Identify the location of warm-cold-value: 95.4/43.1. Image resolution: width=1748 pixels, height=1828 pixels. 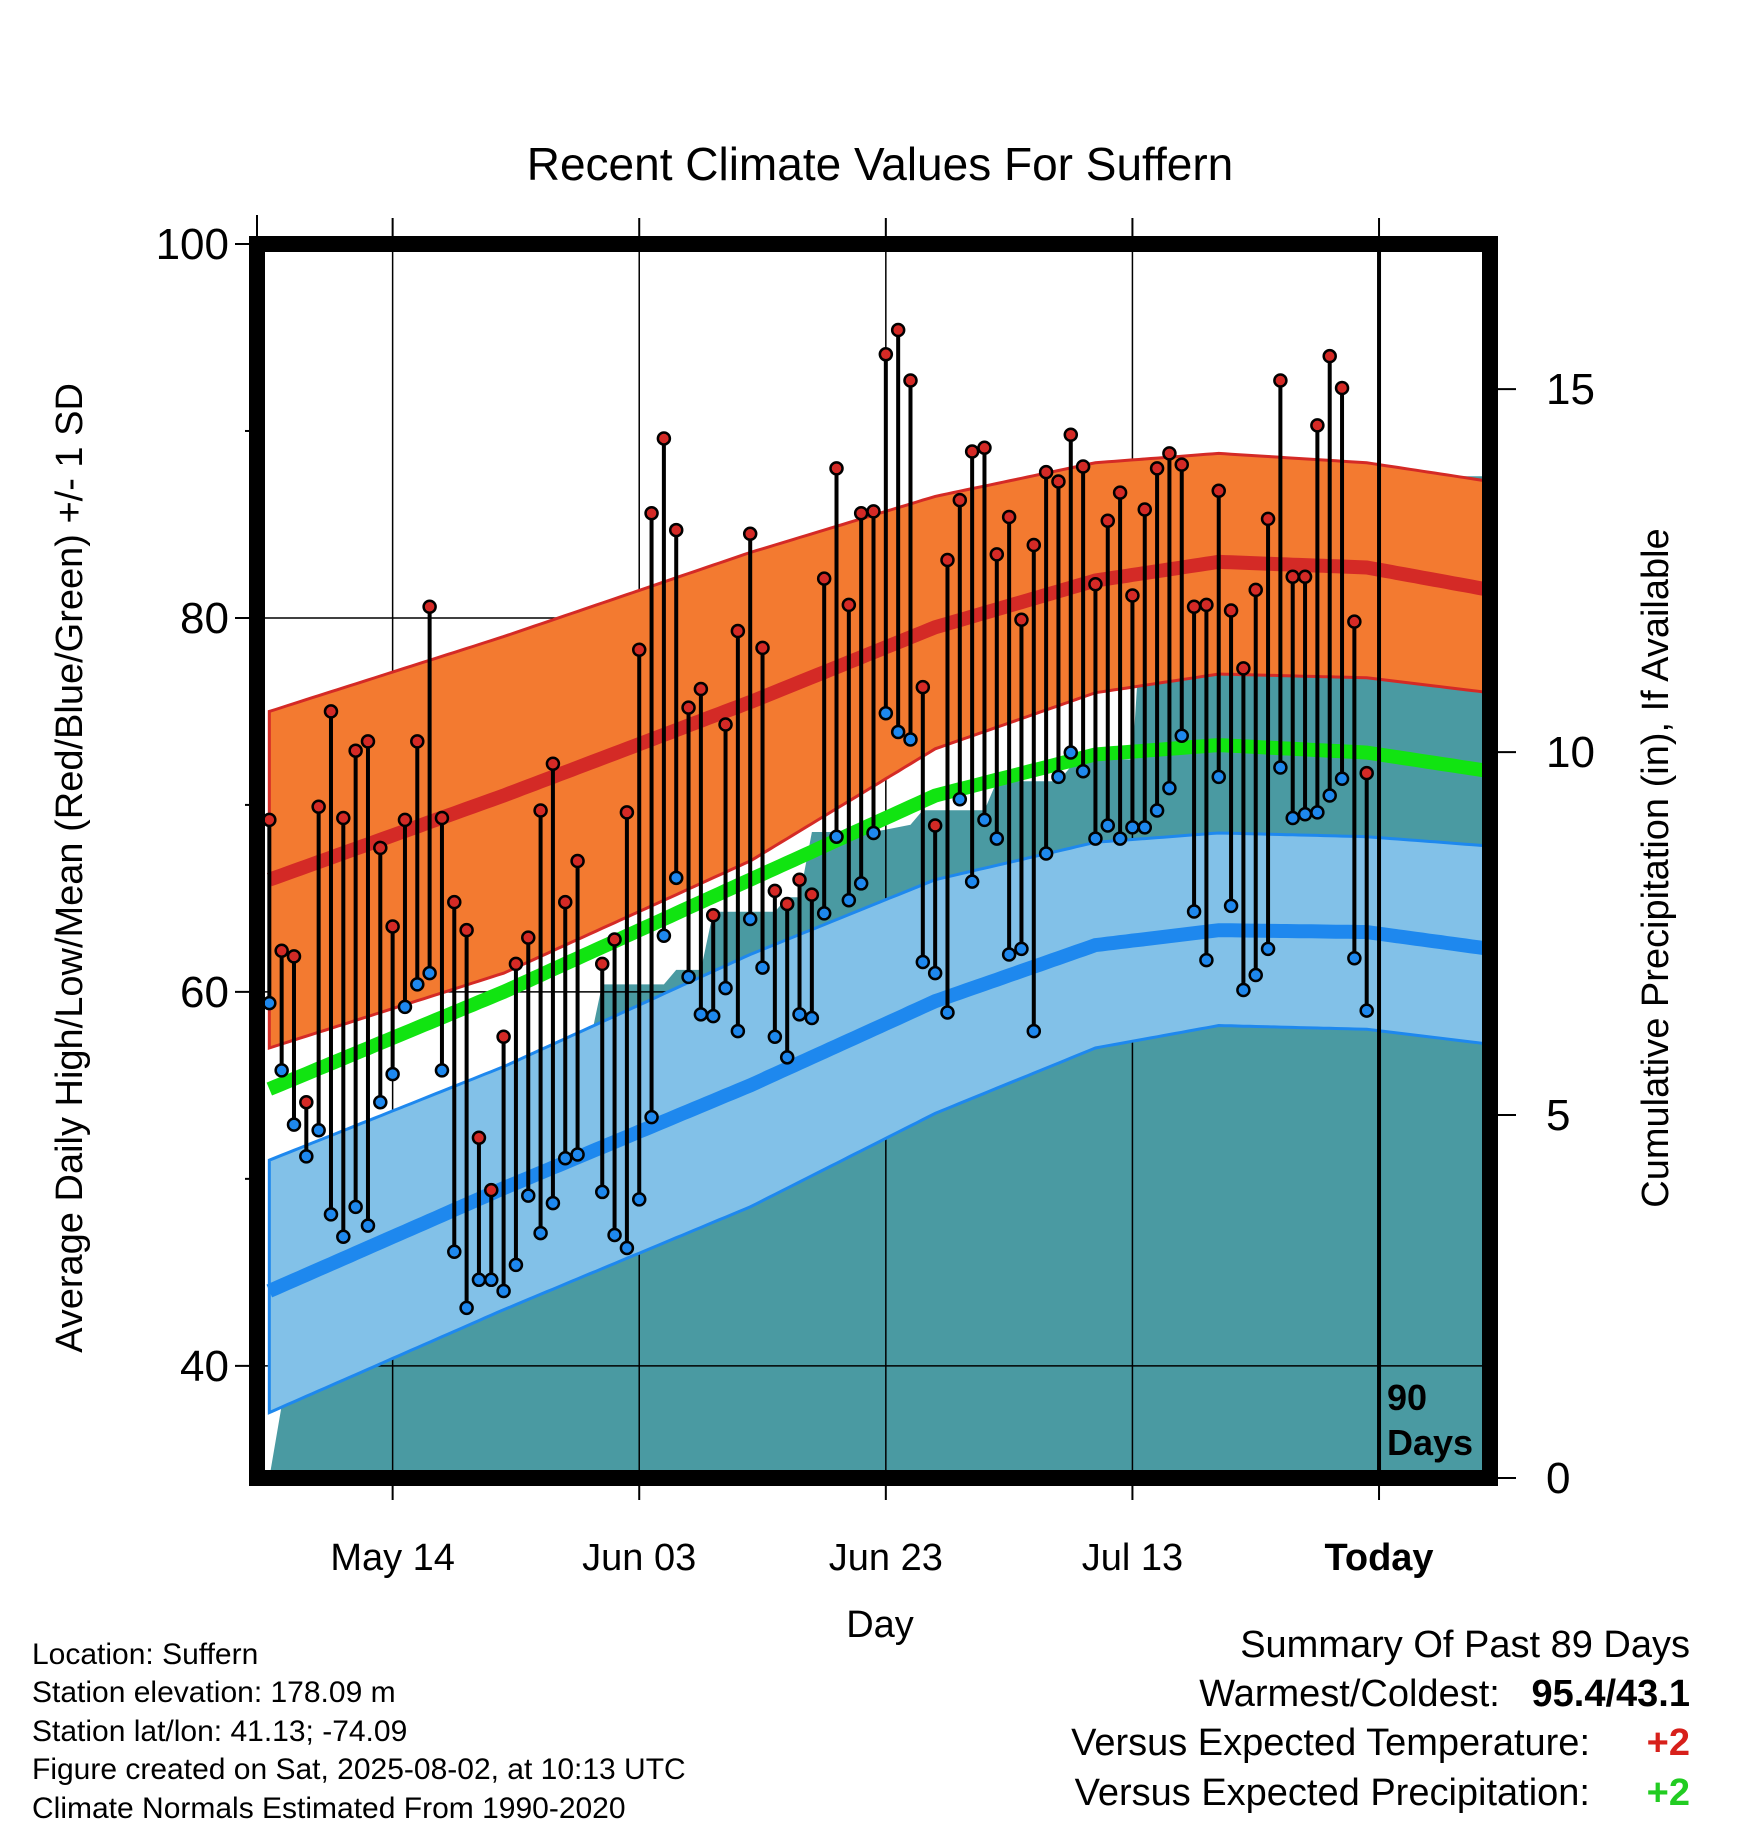
(1610, 1694).